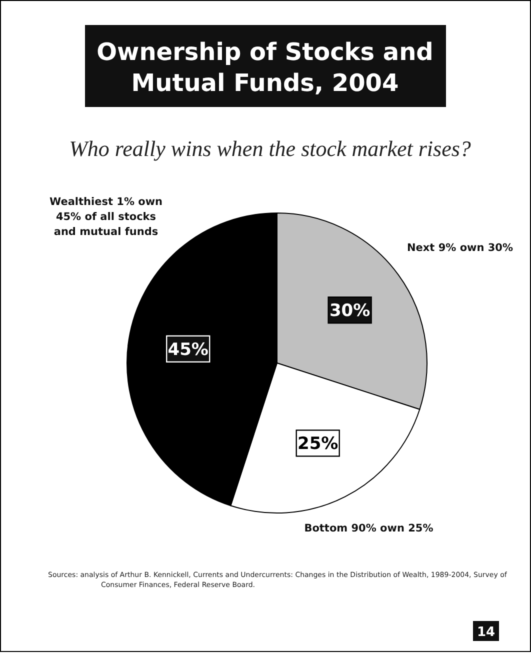  I want to click on data-label: 30%, so click(349, 311).